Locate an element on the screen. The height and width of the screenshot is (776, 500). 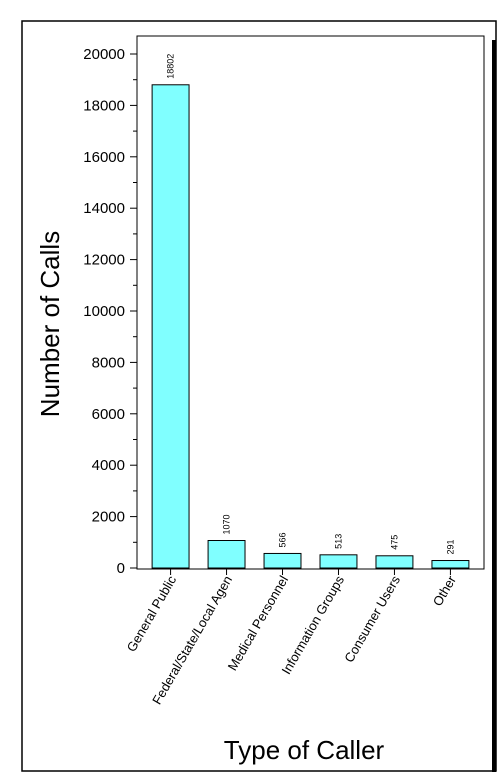
y-tick-label: 14000 is located at coordinates (104, 208).